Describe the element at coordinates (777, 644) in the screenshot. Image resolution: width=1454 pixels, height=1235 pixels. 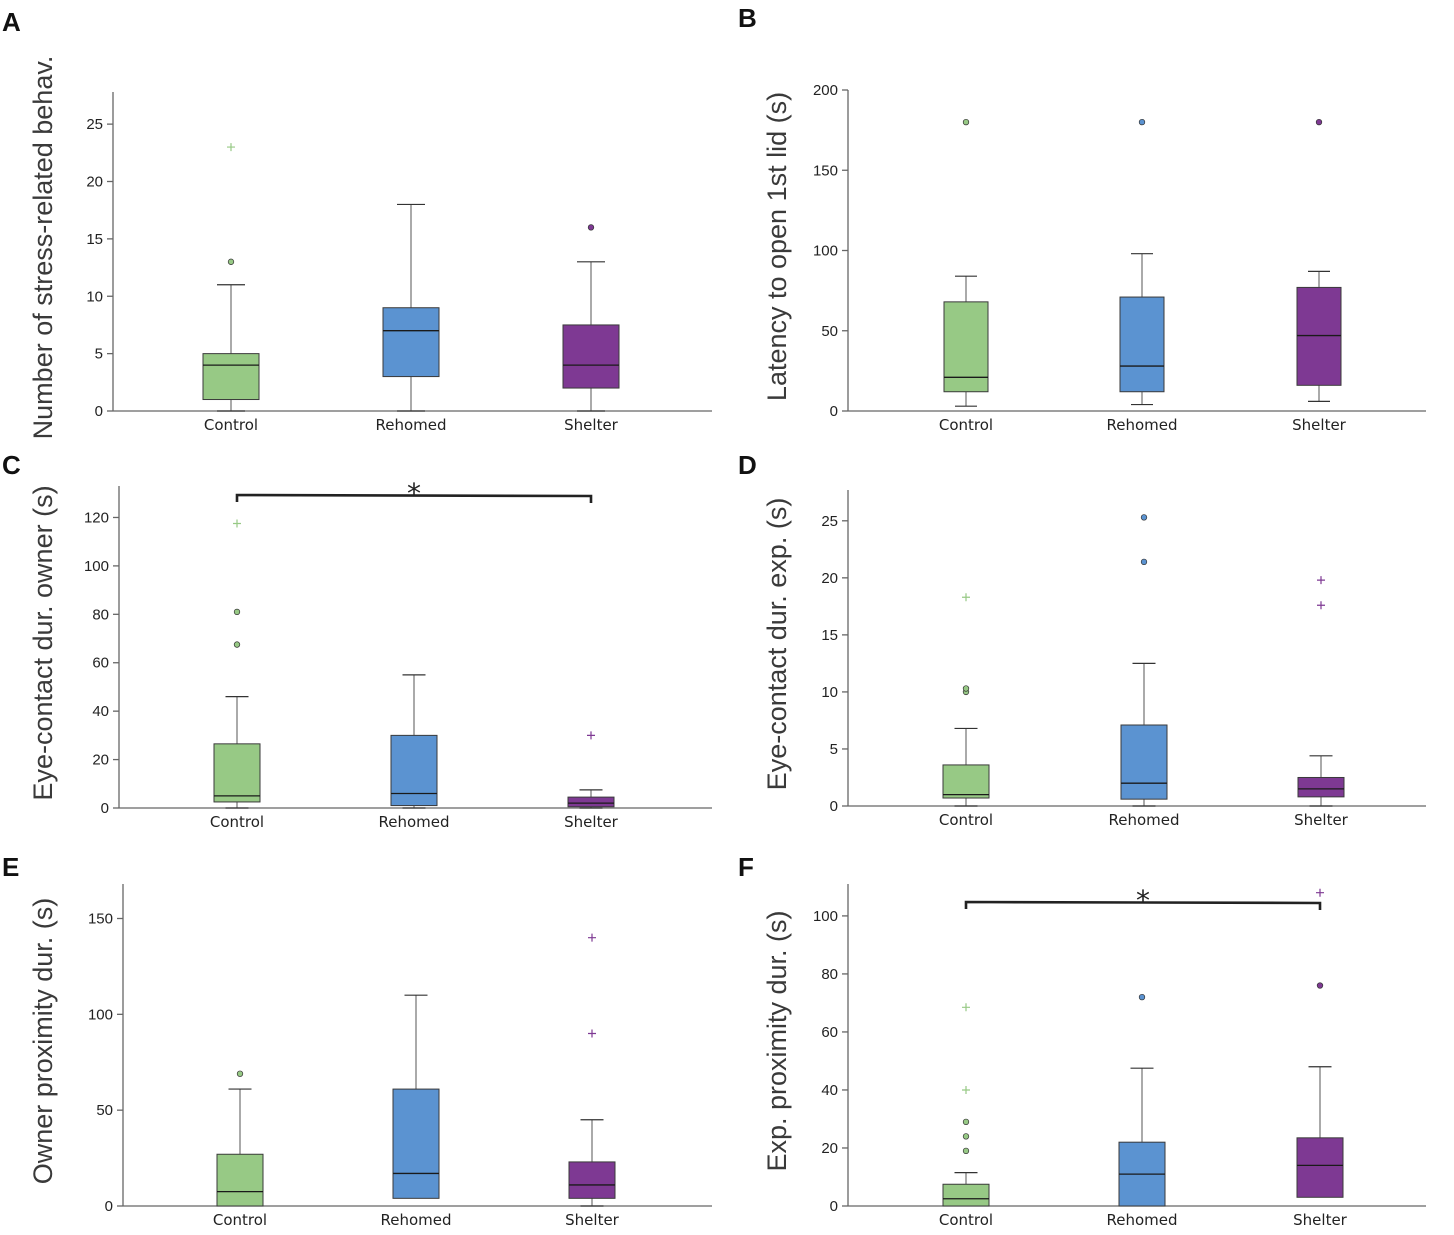
I see `y-axis-title: Eye-contact dur. exp. (s)` at that location.